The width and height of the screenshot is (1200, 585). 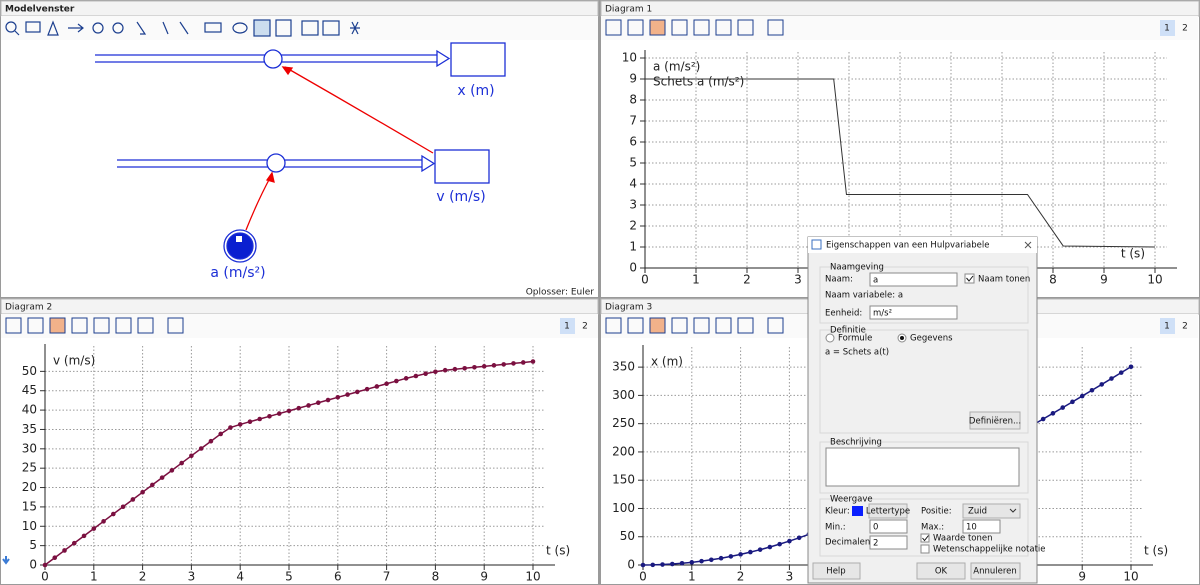 What do you see at coordinates (888, 526) in the screenshot?
I see `min-input` at bounding box center [888, 526].